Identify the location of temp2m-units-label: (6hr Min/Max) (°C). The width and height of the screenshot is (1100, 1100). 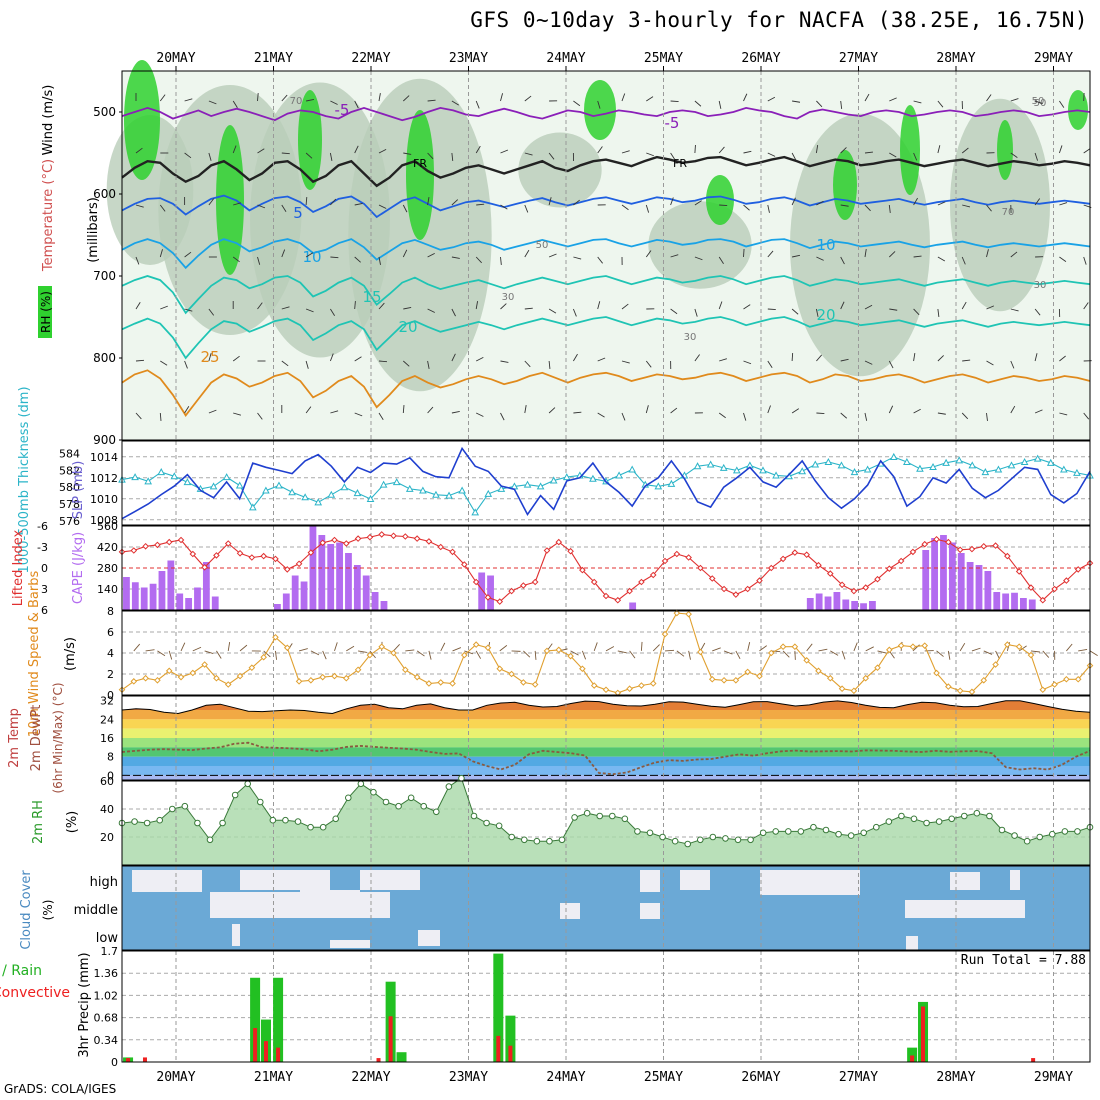
(58, 737).